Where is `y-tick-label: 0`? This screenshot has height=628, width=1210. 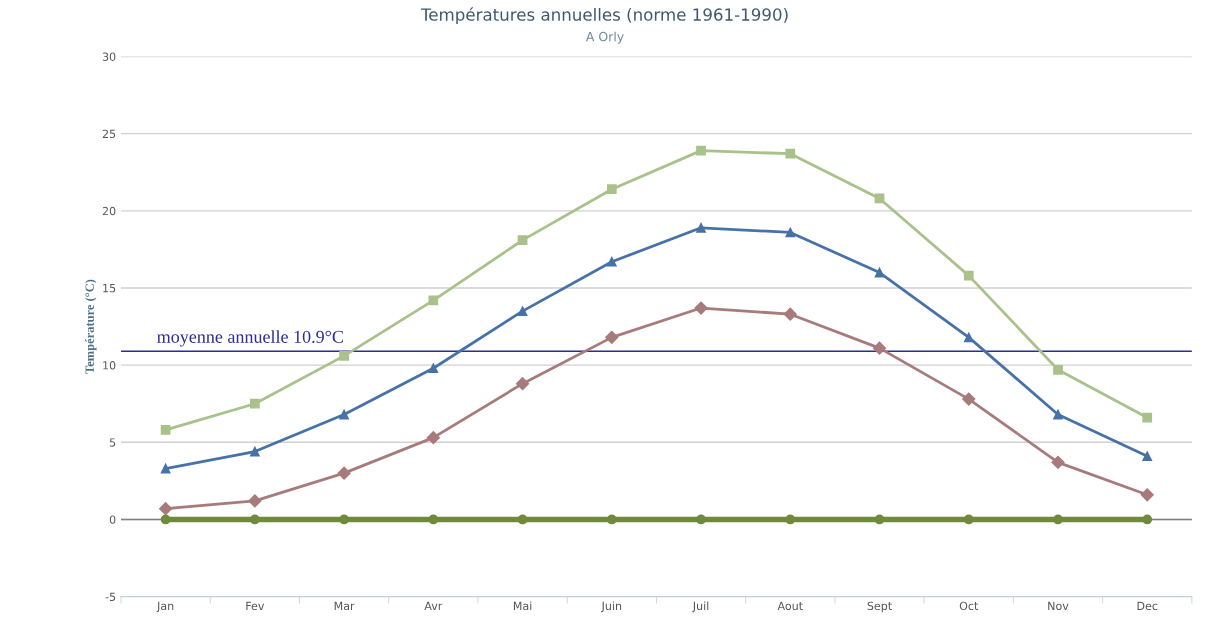
y-tick-label: 0 is located at coordinates (112, 519).